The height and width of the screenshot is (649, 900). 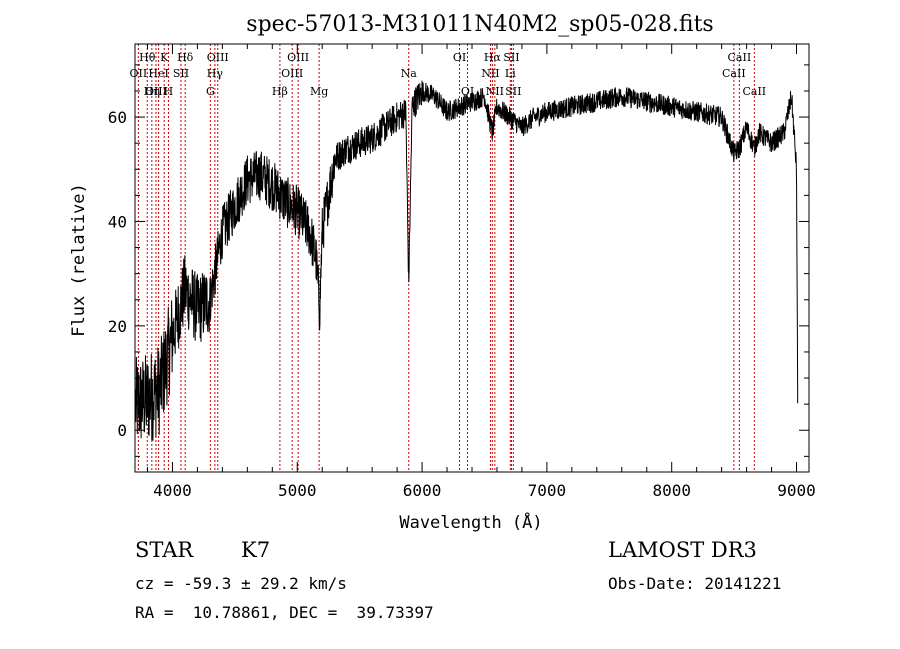 What do you see at coordinates (169, 91) in the screenshot?
I see `line-label-h: H` at bounding box center [169, 91].